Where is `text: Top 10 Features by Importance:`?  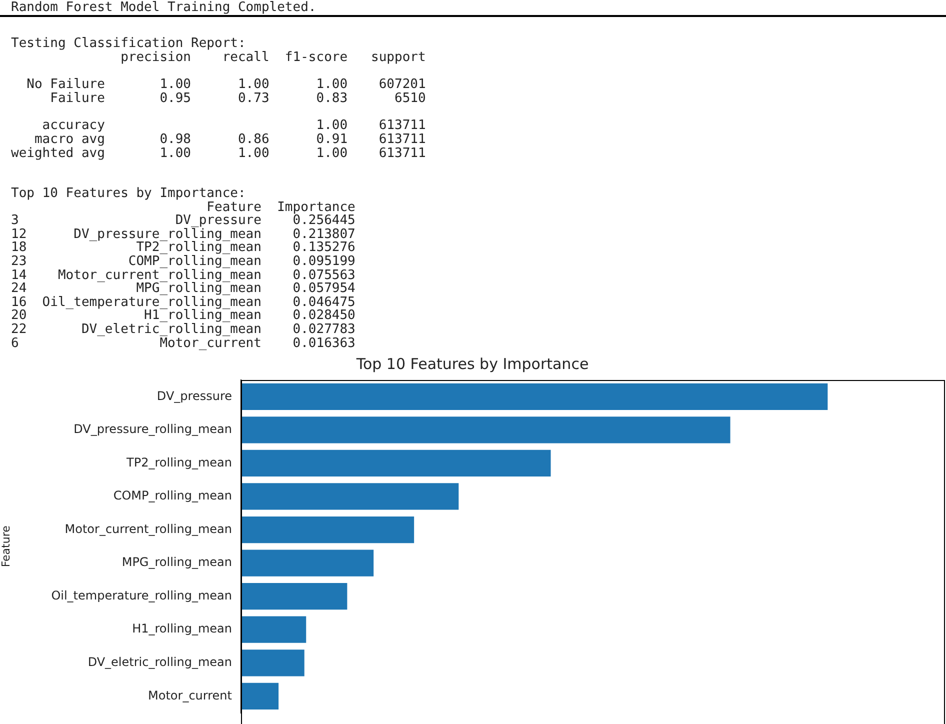 text: Top 10 Features by Importance: is located at coordinates (128, 193).